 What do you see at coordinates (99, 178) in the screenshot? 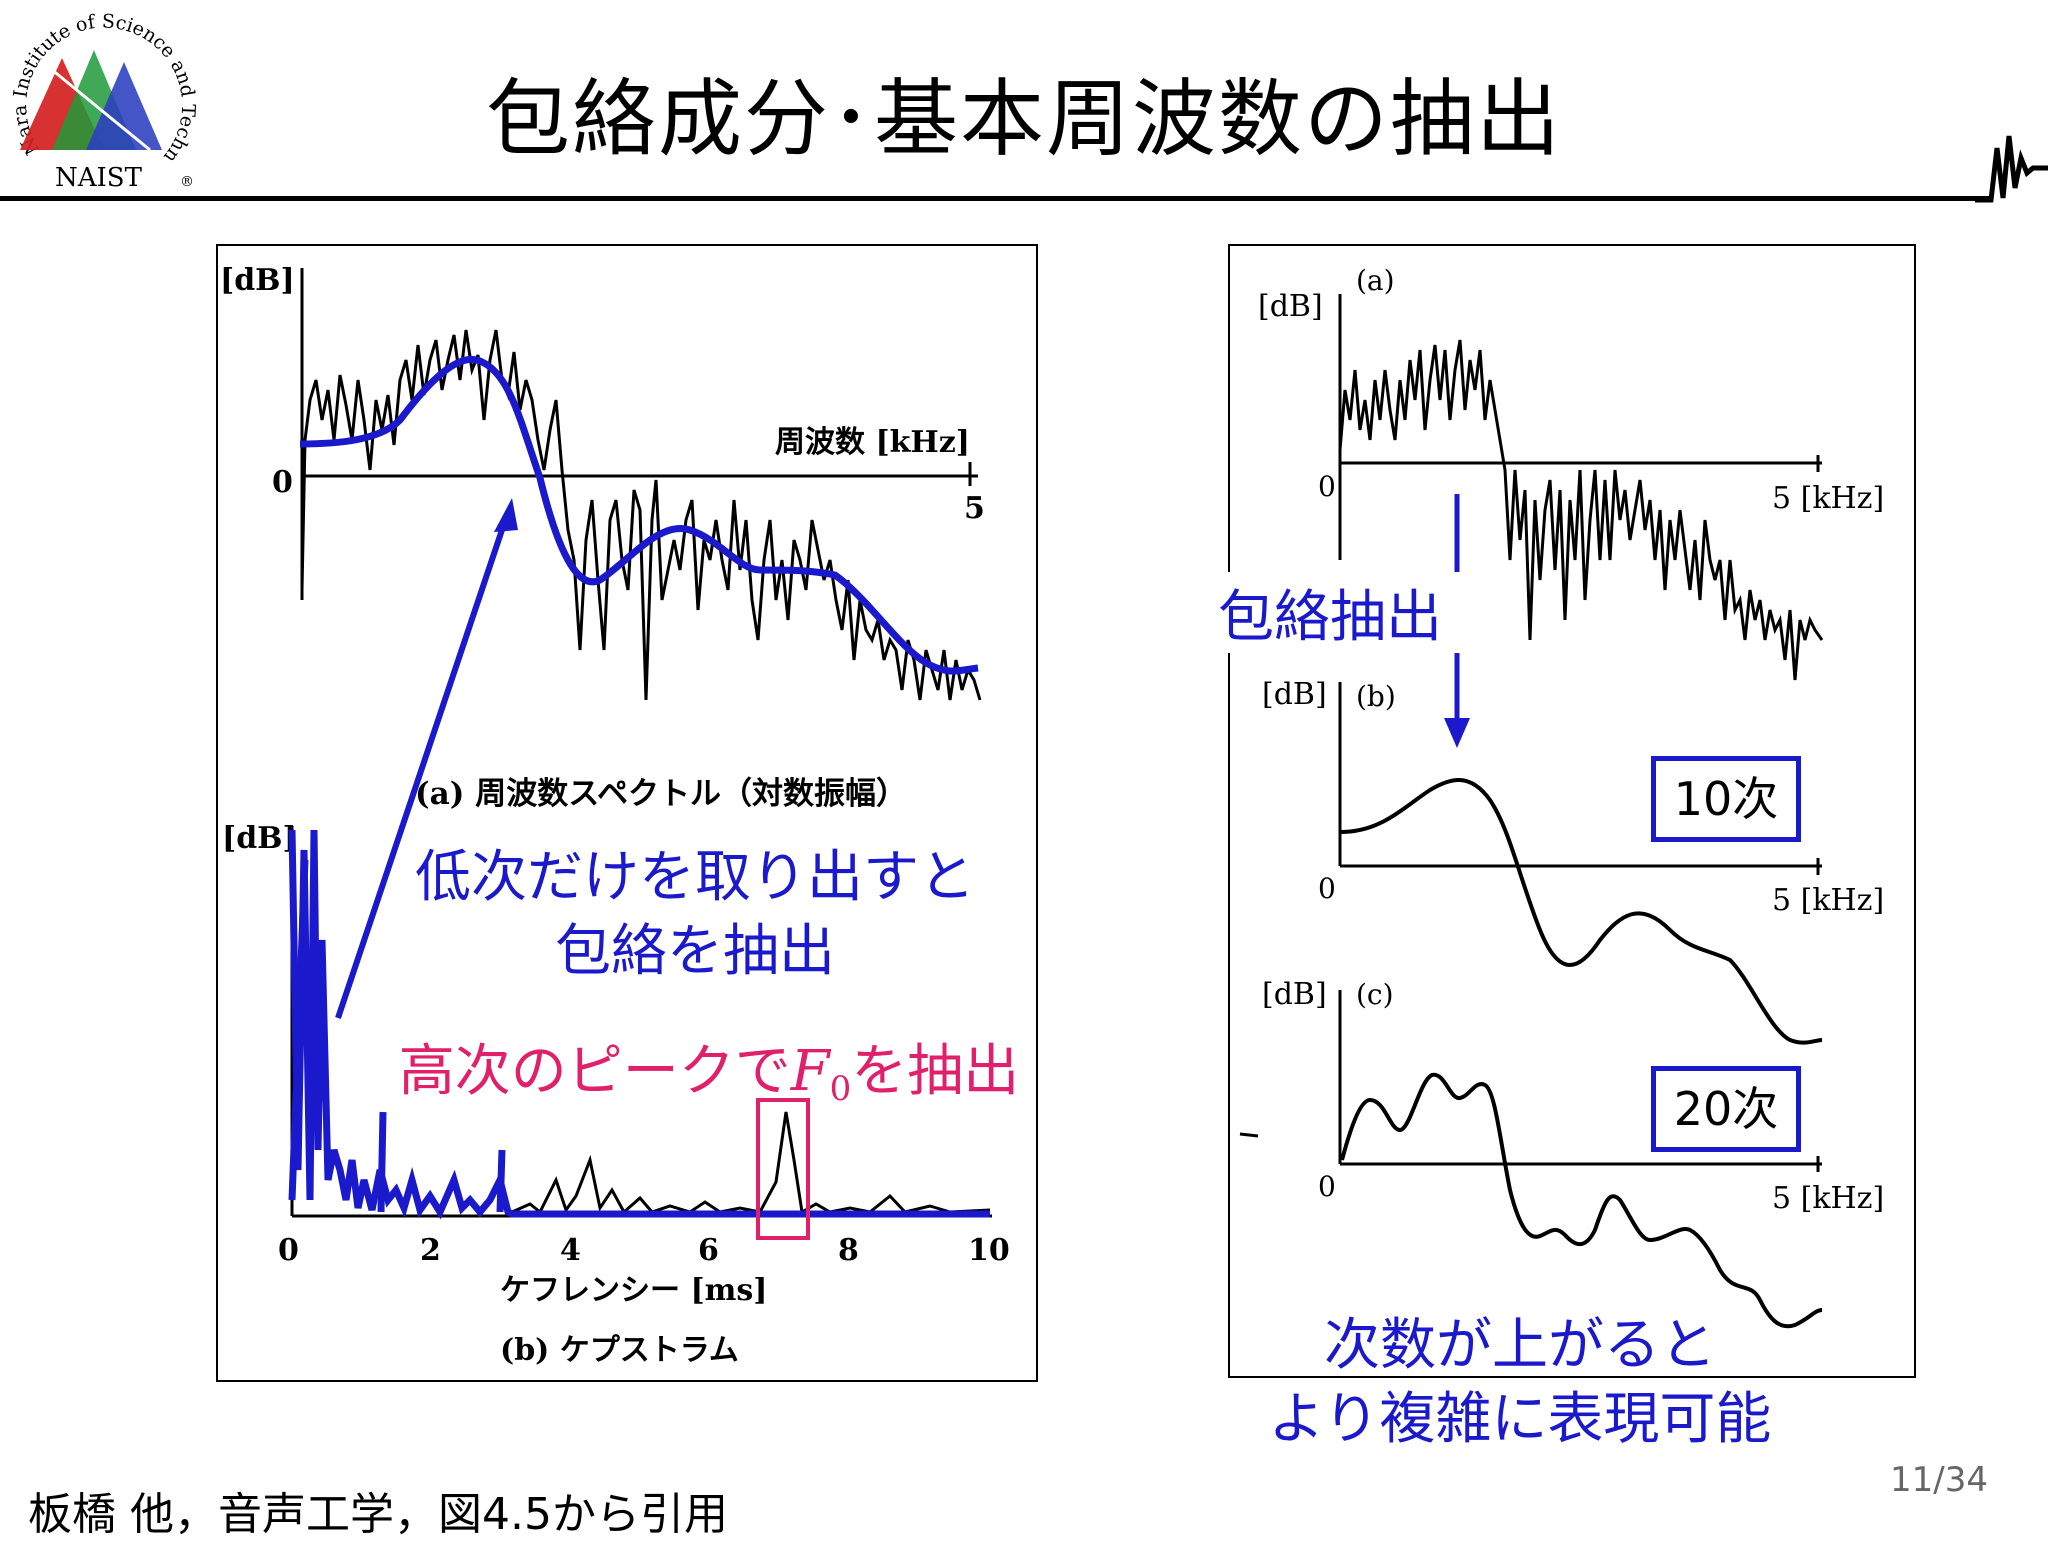
I see `logo-abbr: NAIST` at bounding box center [99, 178].